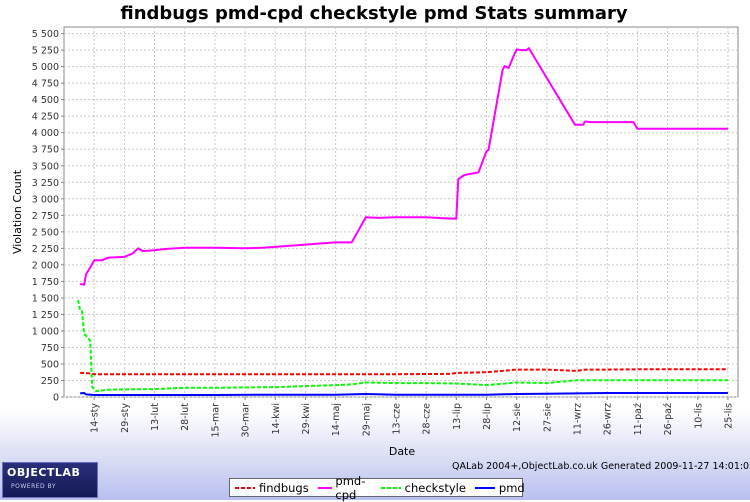  I want to click on y-tick-label: 1 500, so click(45, 298).